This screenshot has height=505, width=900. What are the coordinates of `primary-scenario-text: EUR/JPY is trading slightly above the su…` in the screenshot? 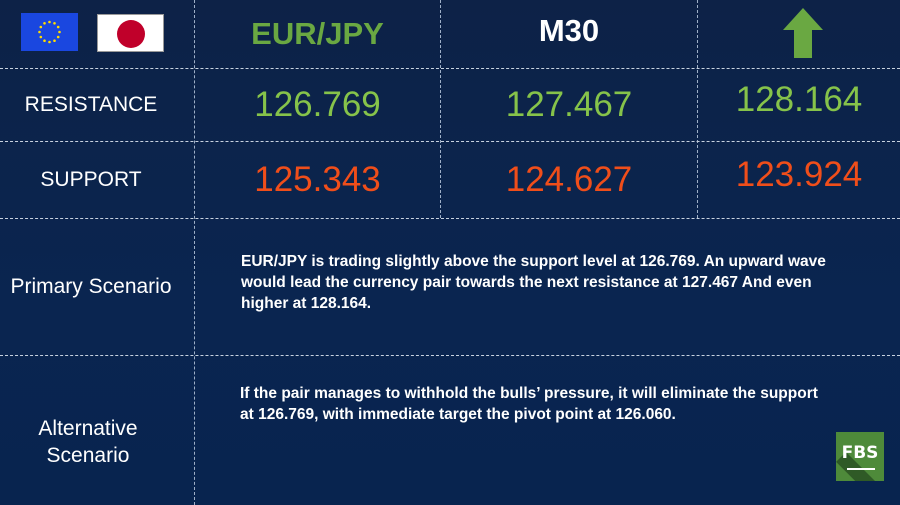 It's located at (533, 282).